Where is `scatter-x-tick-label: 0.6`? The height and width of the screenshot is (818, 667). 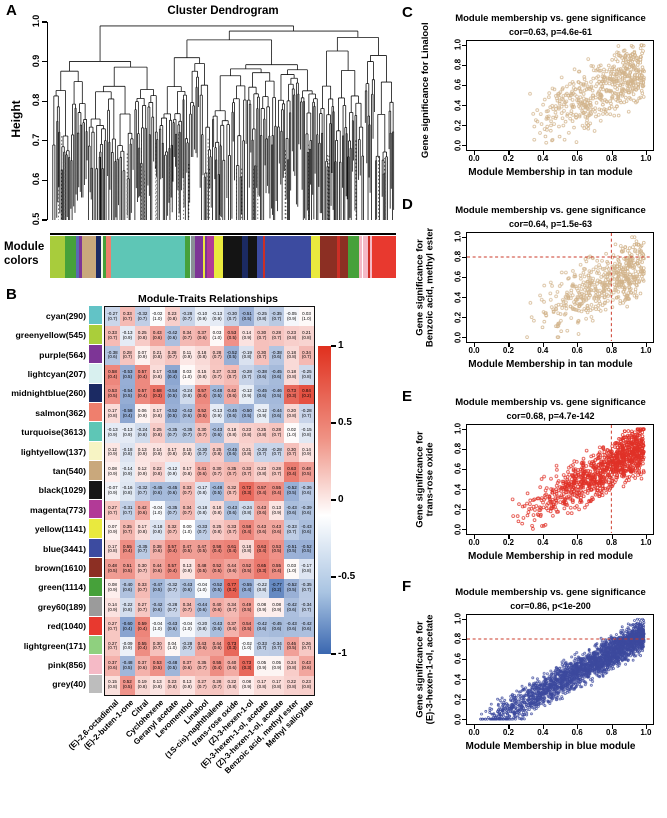
scatter-x-tick-label: 0.6 is located at coordinates (577, 732).